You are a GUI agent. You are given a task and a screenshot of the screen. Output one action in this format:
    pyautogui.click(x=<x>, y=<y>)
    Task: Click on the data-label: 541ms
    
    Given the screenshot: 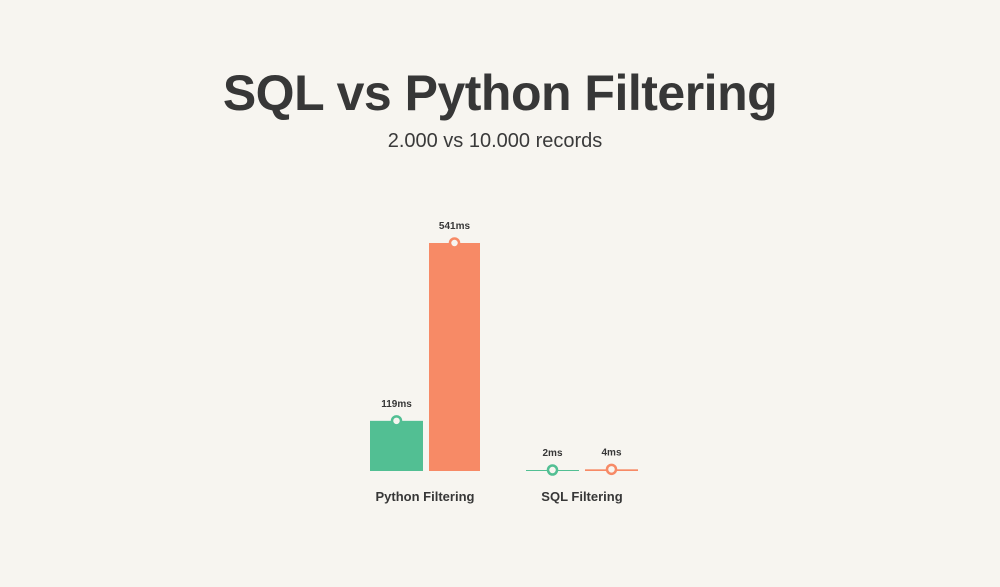 What is the action you would take?
    pyautogui.click(x=455, y=226)
    